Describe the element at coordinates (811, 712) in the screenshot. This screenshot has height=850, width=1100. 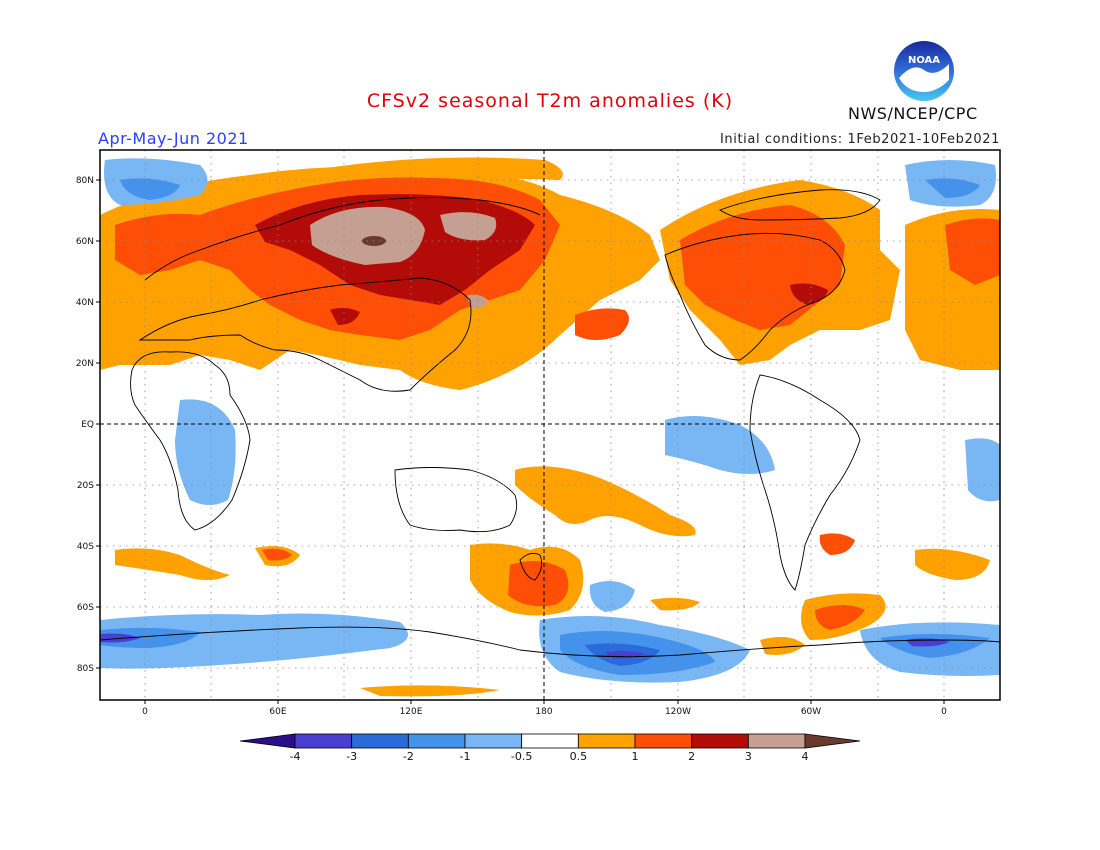
I see `lon-tick-label: 60W` at that location.